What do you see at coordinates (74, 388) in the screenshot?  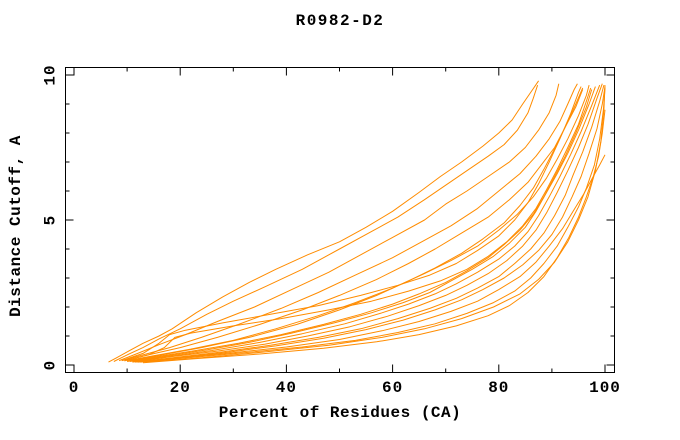 I see `x-tick-label: 0` at bounding box center [74, 388].